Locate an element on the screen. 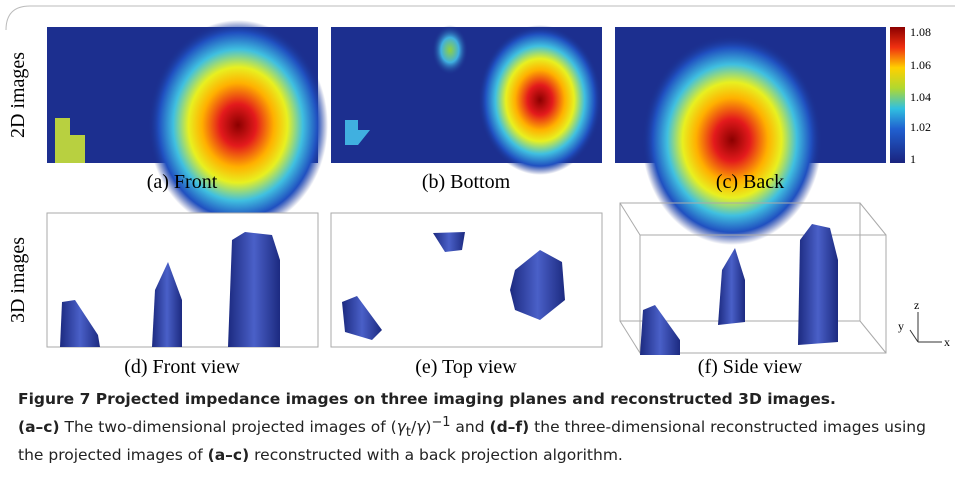  caption-segment: t is located at coordinates (408, 433).